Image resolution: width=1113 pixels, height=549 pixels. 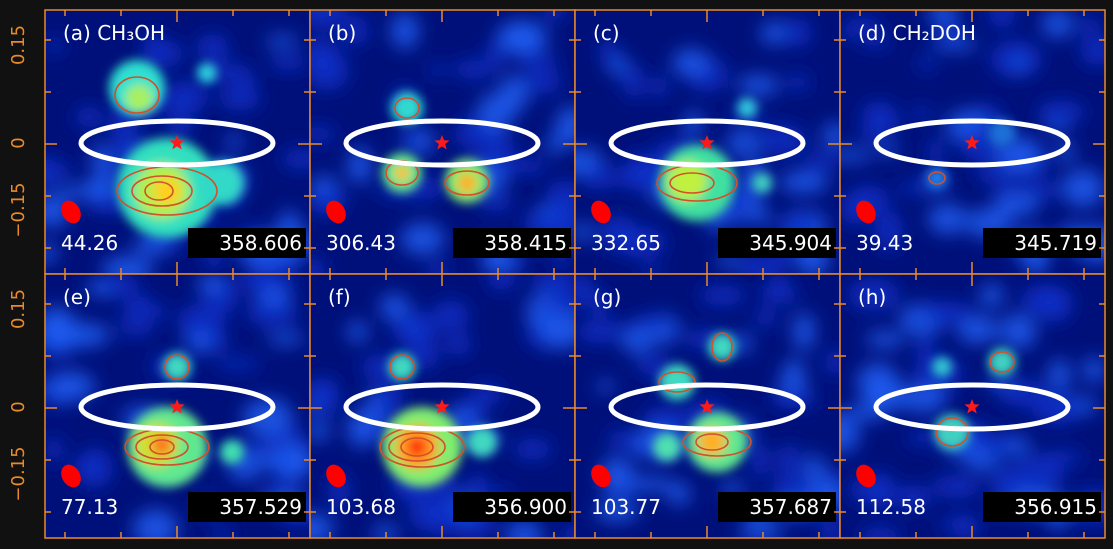 What do you see at coordinates (18, 473) in the screenshot?
I see `y-tick-label: −0.15` at bounding box center [18, 473].